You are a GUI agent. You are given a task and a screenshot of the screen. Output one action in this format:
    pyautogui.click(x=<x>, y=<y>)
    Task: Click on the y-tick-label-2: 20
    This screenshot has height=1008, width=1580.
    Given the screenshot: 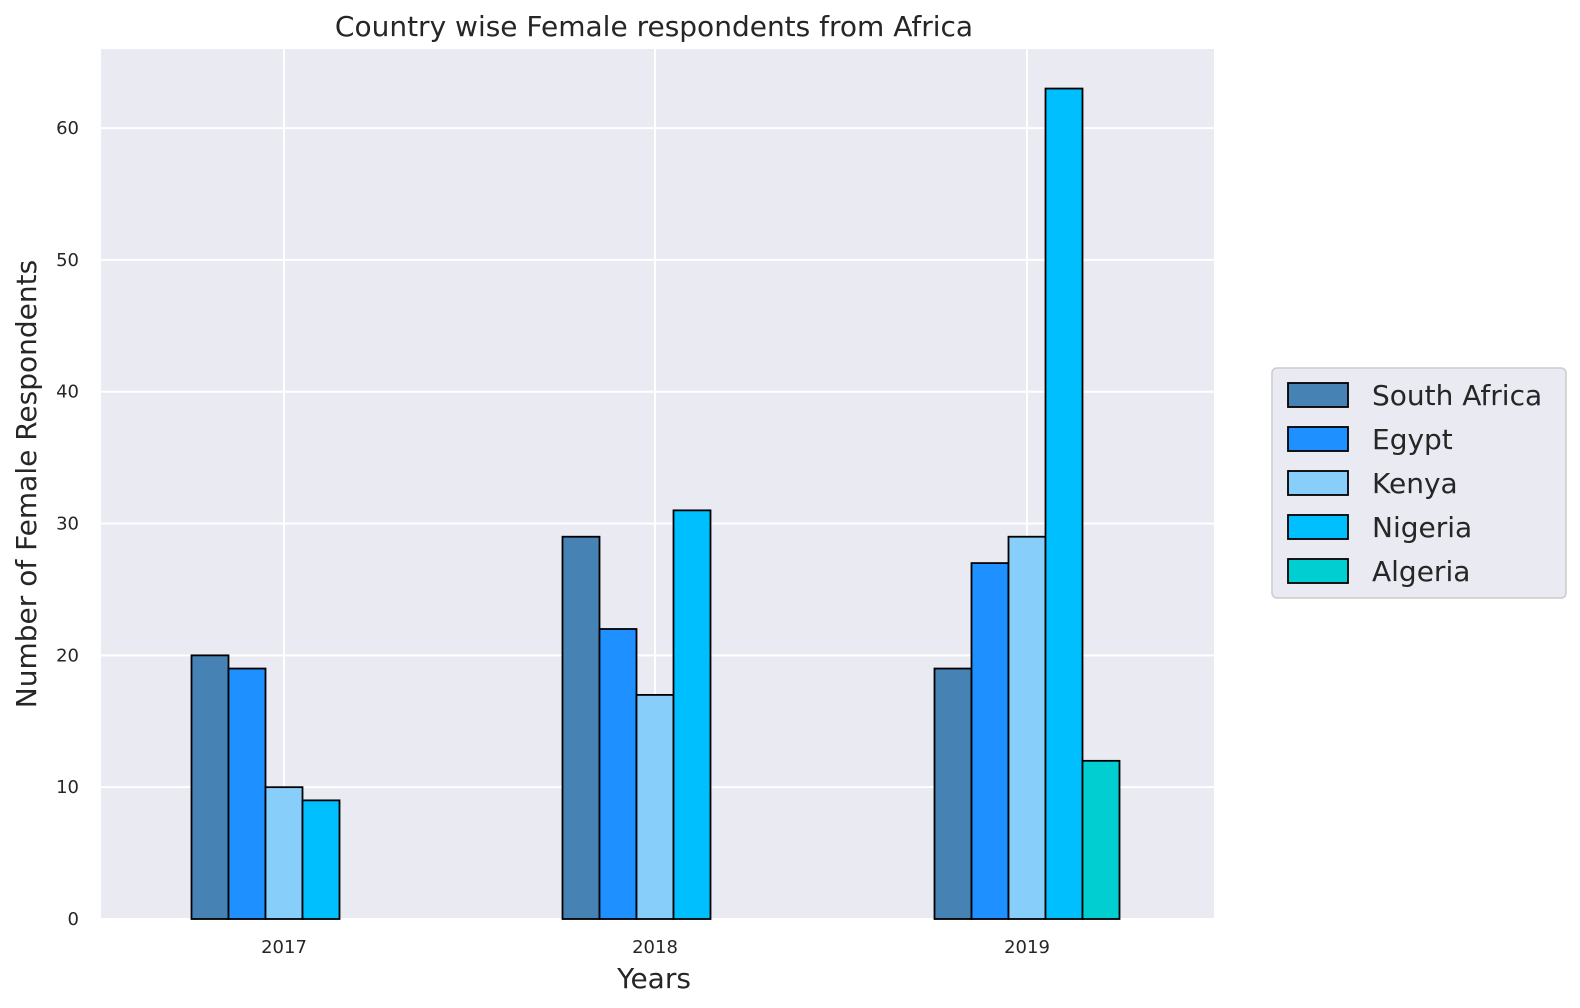 What is the action you would take?
    pyautogui.click(x=67, y=655)
    